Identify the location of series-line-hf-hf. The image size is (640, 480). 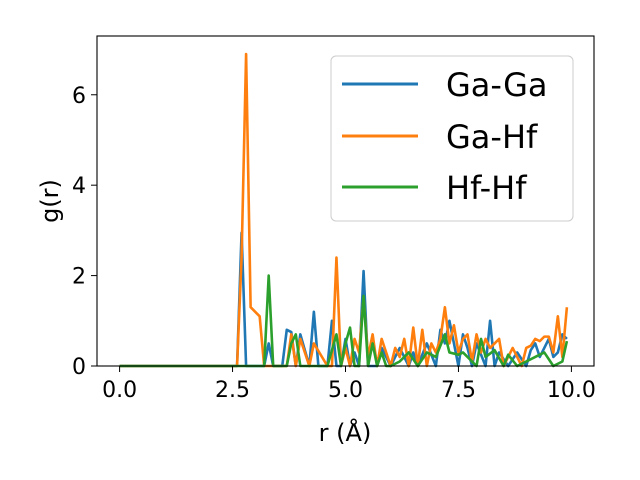
(344, 321).